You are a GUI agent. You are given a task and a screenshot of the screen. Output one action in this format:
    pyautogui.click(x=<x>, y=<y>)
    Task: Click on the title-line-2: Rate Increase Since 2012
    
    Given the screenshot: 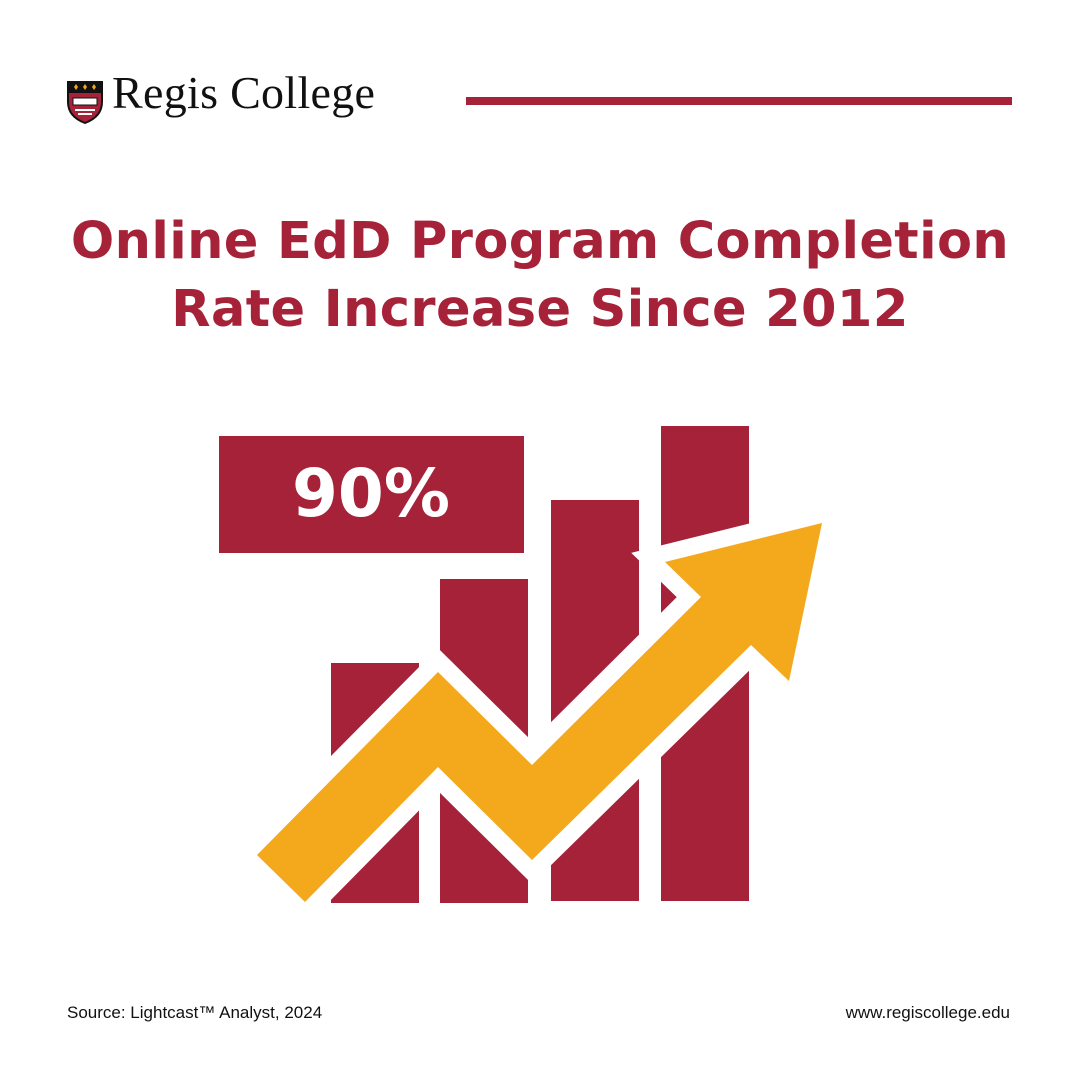 What is the action you would take?
    pyautogui.click(x=540, y=309)
    